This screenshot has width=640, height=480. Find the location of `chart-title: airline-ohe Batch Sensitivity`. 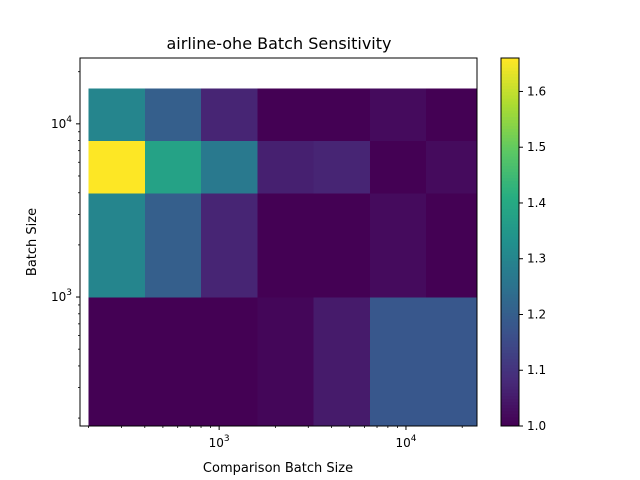

chart-title: airline-ohe Batch Sensitivity is located at coordinates (278, 43).